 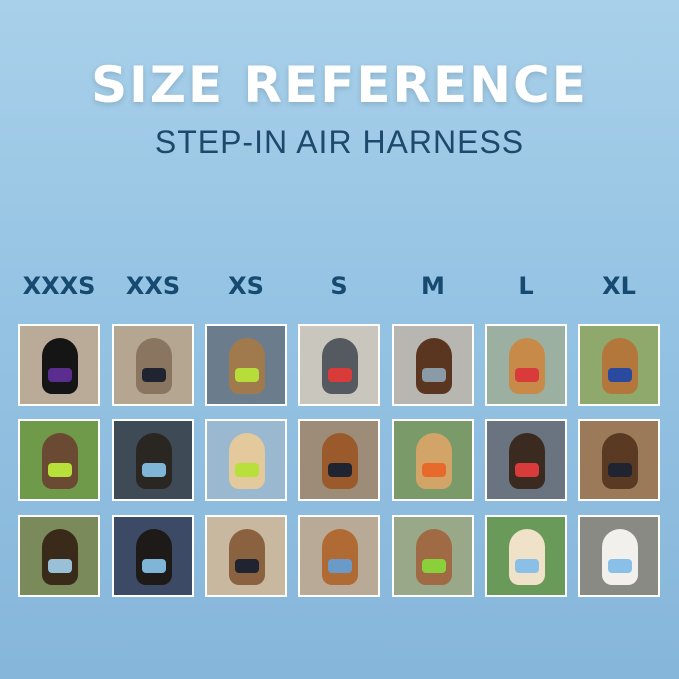 What do you see at coordinates (59, 286) in the screenshot?
I see `size-label-xxxs: XXXS` at bounding box center [59, 286].